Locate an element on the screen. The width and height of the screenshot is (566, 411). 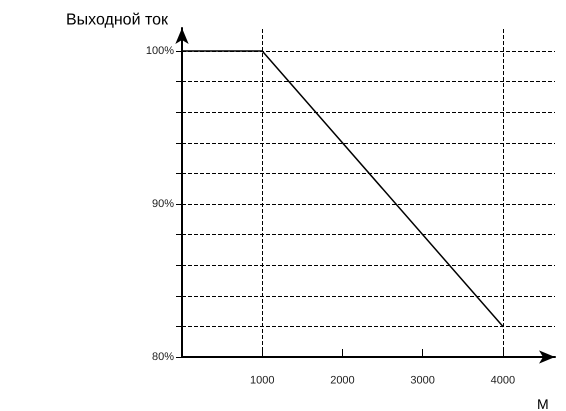
x-axis-title: M is located at coordinates (543, 403).